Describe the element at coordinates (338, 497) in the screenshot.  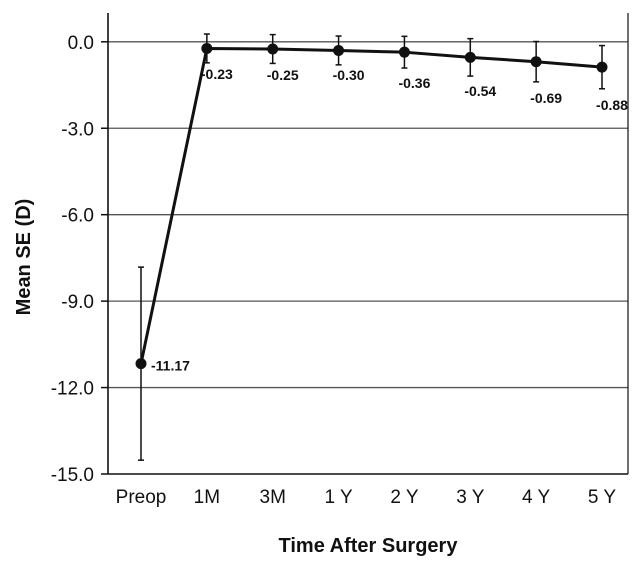
I see `x-tick-label: 1 Y` at that location.